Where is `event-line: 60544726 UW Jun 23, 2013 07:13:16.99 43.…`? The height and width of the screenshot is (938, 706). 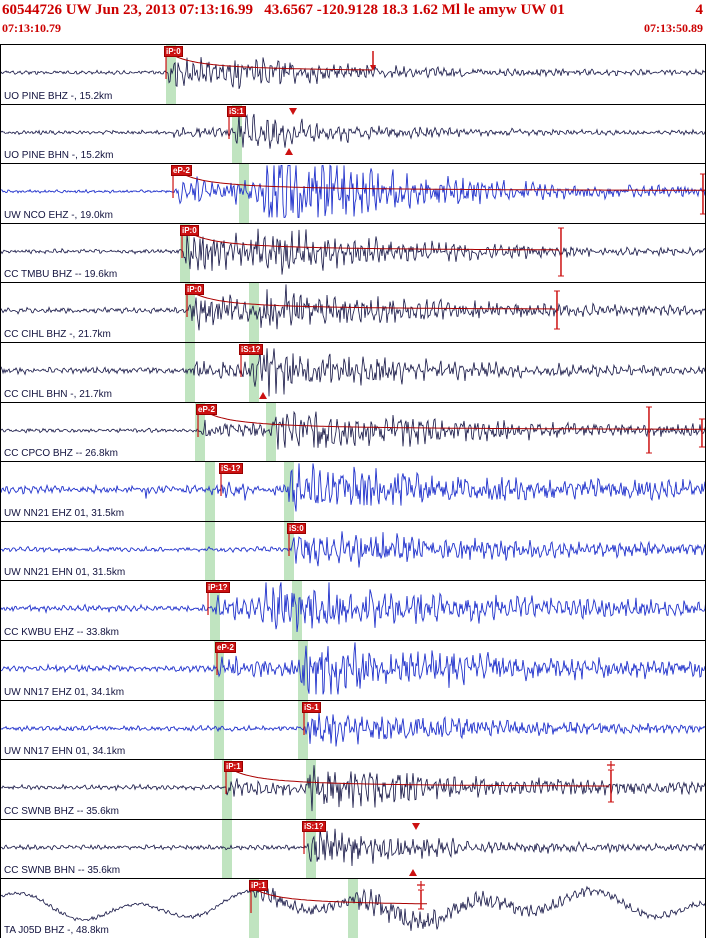 event-line: 60544726 UW Jun 23, 2013 07:13:16.99 43.… is located at coordinates (353, 9).